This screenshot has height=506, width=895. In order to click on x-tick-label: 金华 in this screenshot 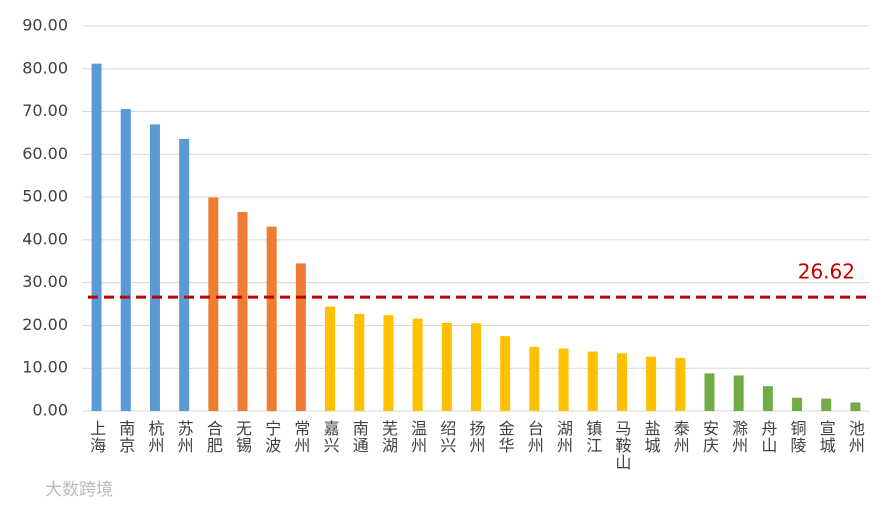, I will do `click(505, 437)`.